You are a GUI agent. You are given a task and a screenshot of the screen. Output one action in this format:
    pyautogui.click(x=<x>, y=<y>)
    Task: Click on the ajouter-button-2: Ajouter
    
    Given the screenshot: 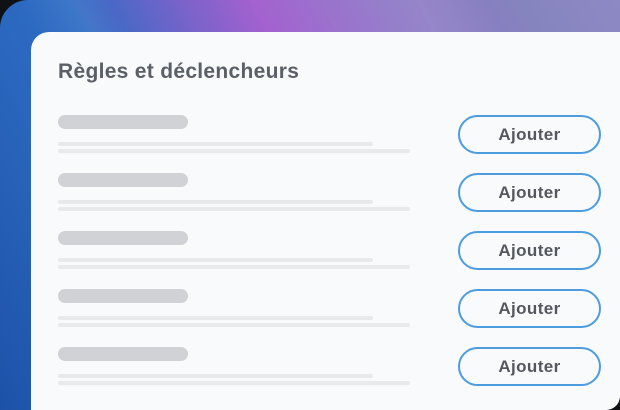 What is the action you would take?
    pyautogui.click(x=529, y=192)
    